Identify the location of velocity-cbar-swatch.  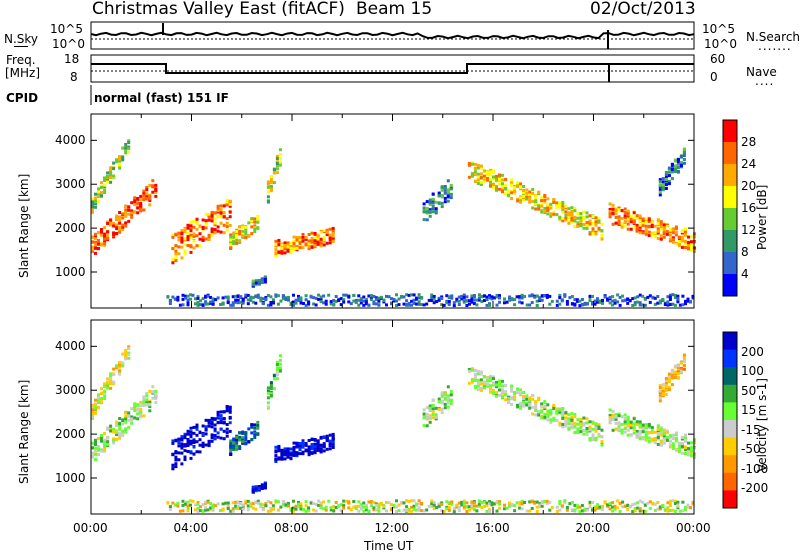
(730, 358).